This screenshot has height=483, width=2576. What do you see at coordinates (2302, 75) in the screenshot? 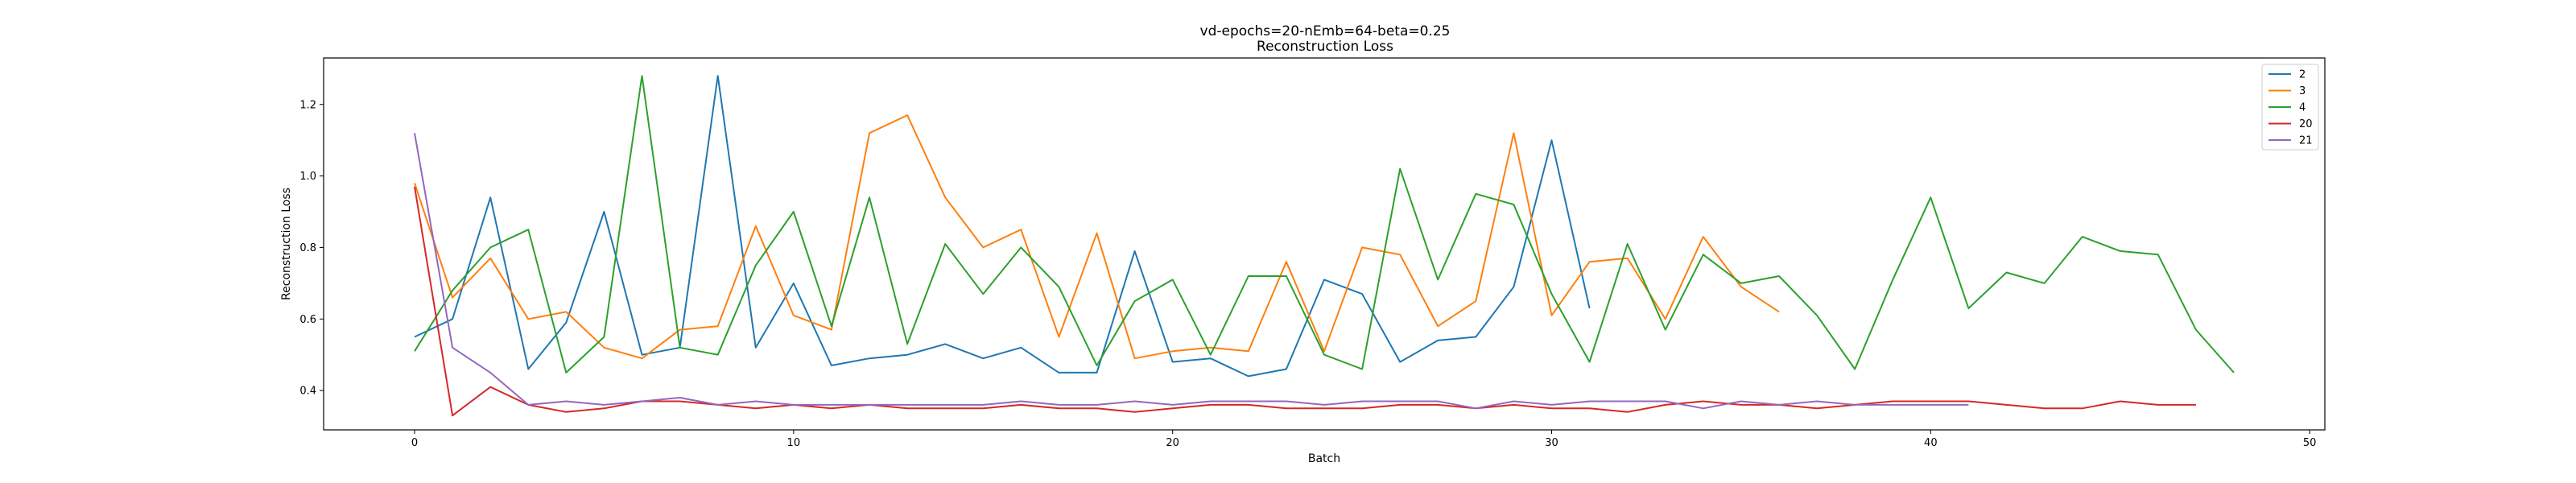
I see `legend-label-2: 2` at bounding box center [2302, 75].